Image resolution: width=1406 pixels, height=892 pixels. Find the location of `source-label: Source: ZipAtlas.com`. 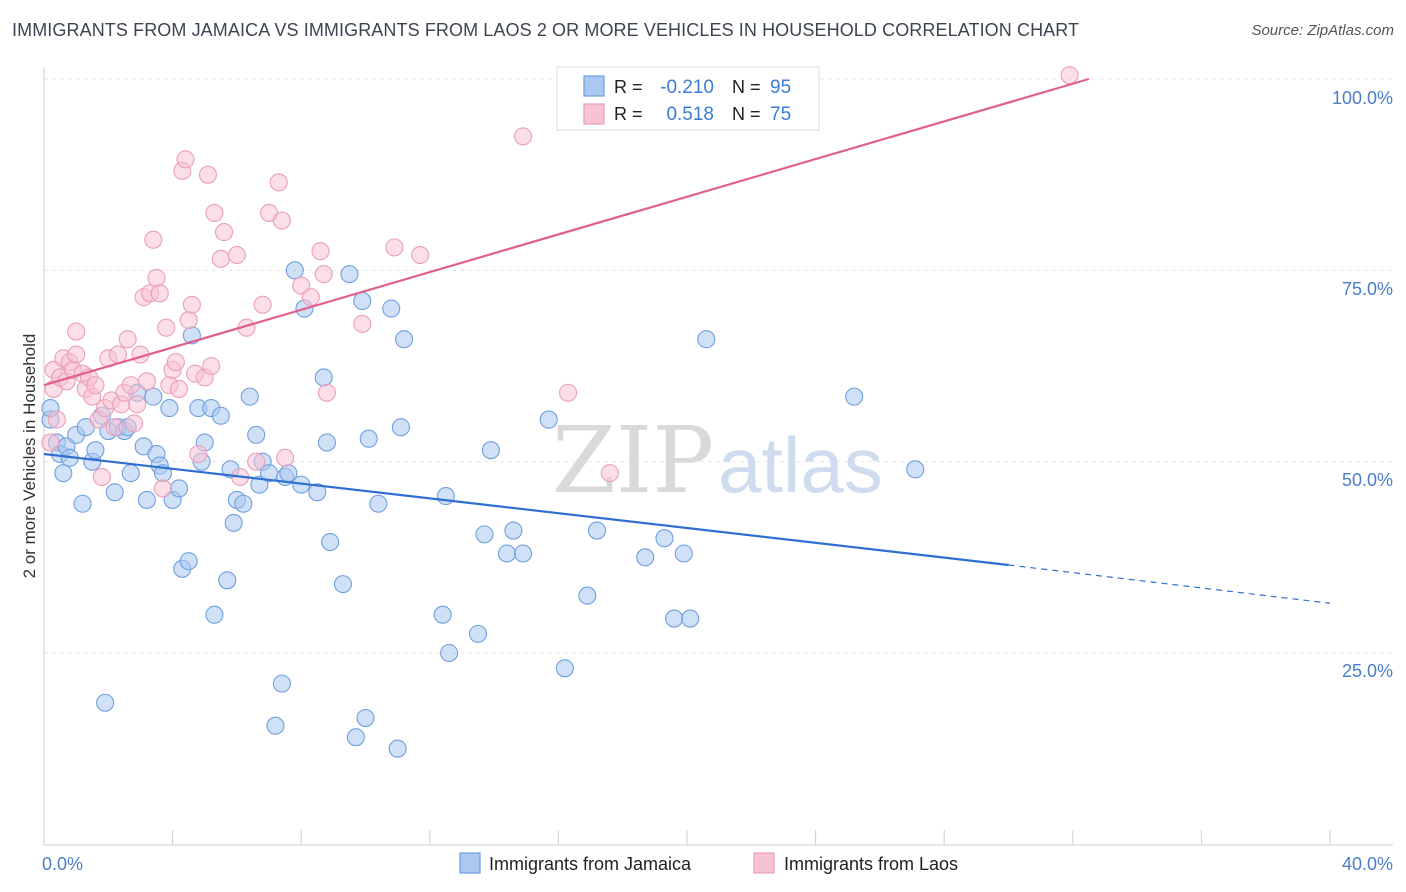

source-label: Source: ZipAtlas.com is located at coordinates (1322, 30).